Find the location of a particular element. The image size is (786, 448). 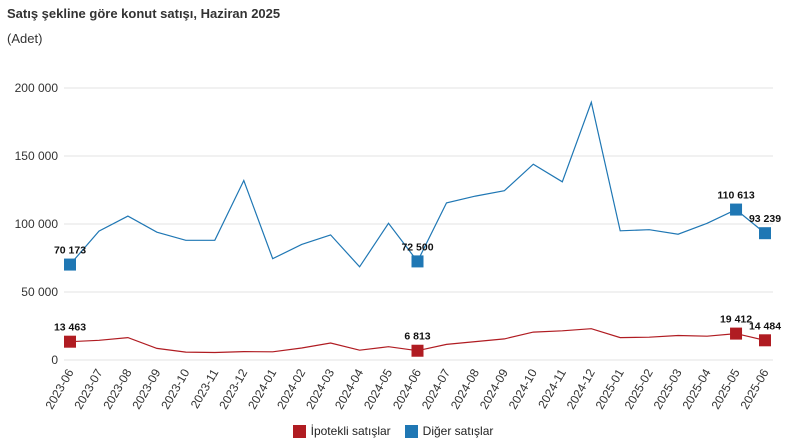

y-tick-label: 50 000 is located at coordinates (39, 292).